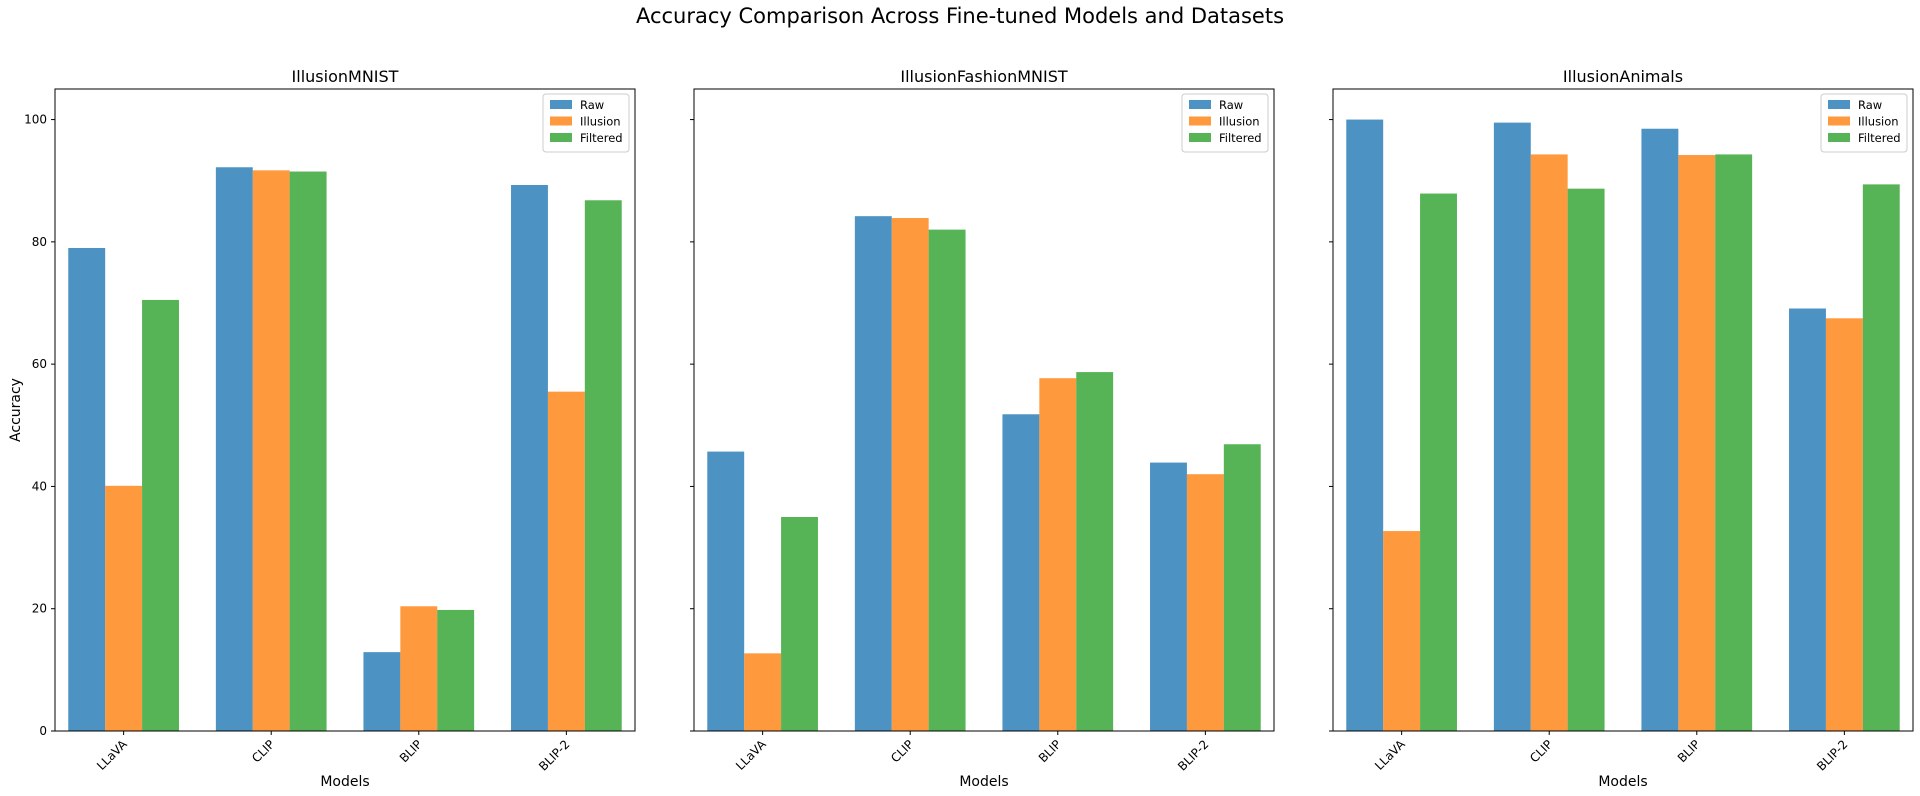 This screenshot has width=1920, height=796. I want to click on panel2-legend-swatch-illusion, so click(1200, 121).